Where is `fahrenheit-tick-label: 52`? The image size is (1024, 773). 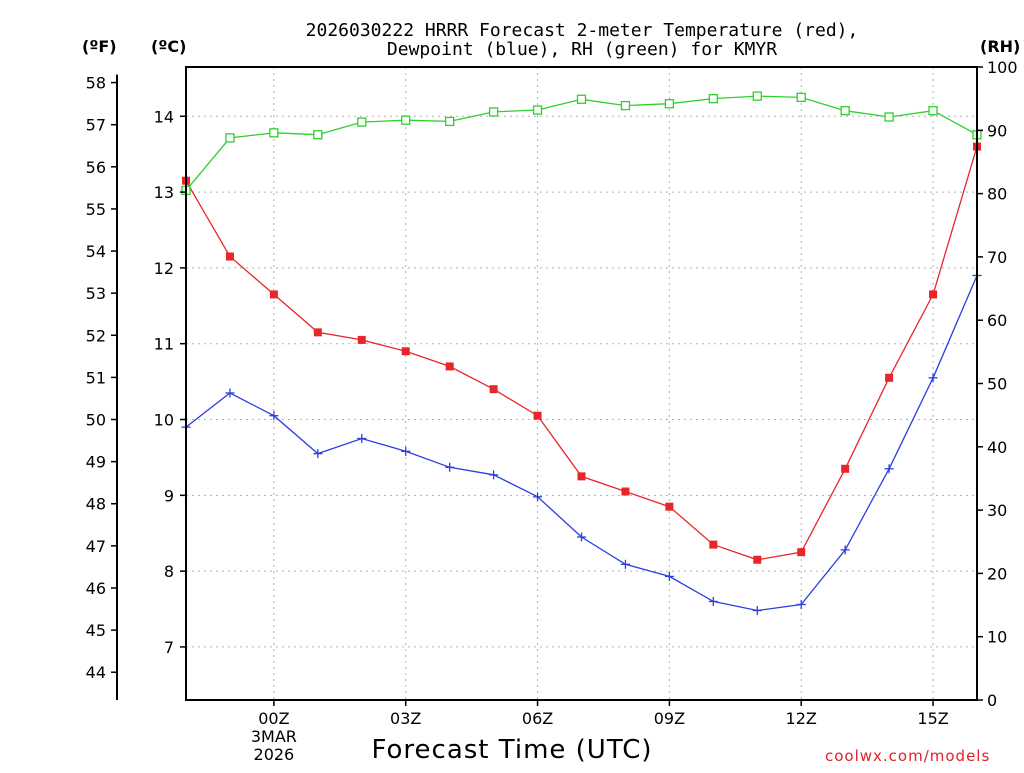 fahrenheit-tick-label: 52 is located at coordinates (96, 335).